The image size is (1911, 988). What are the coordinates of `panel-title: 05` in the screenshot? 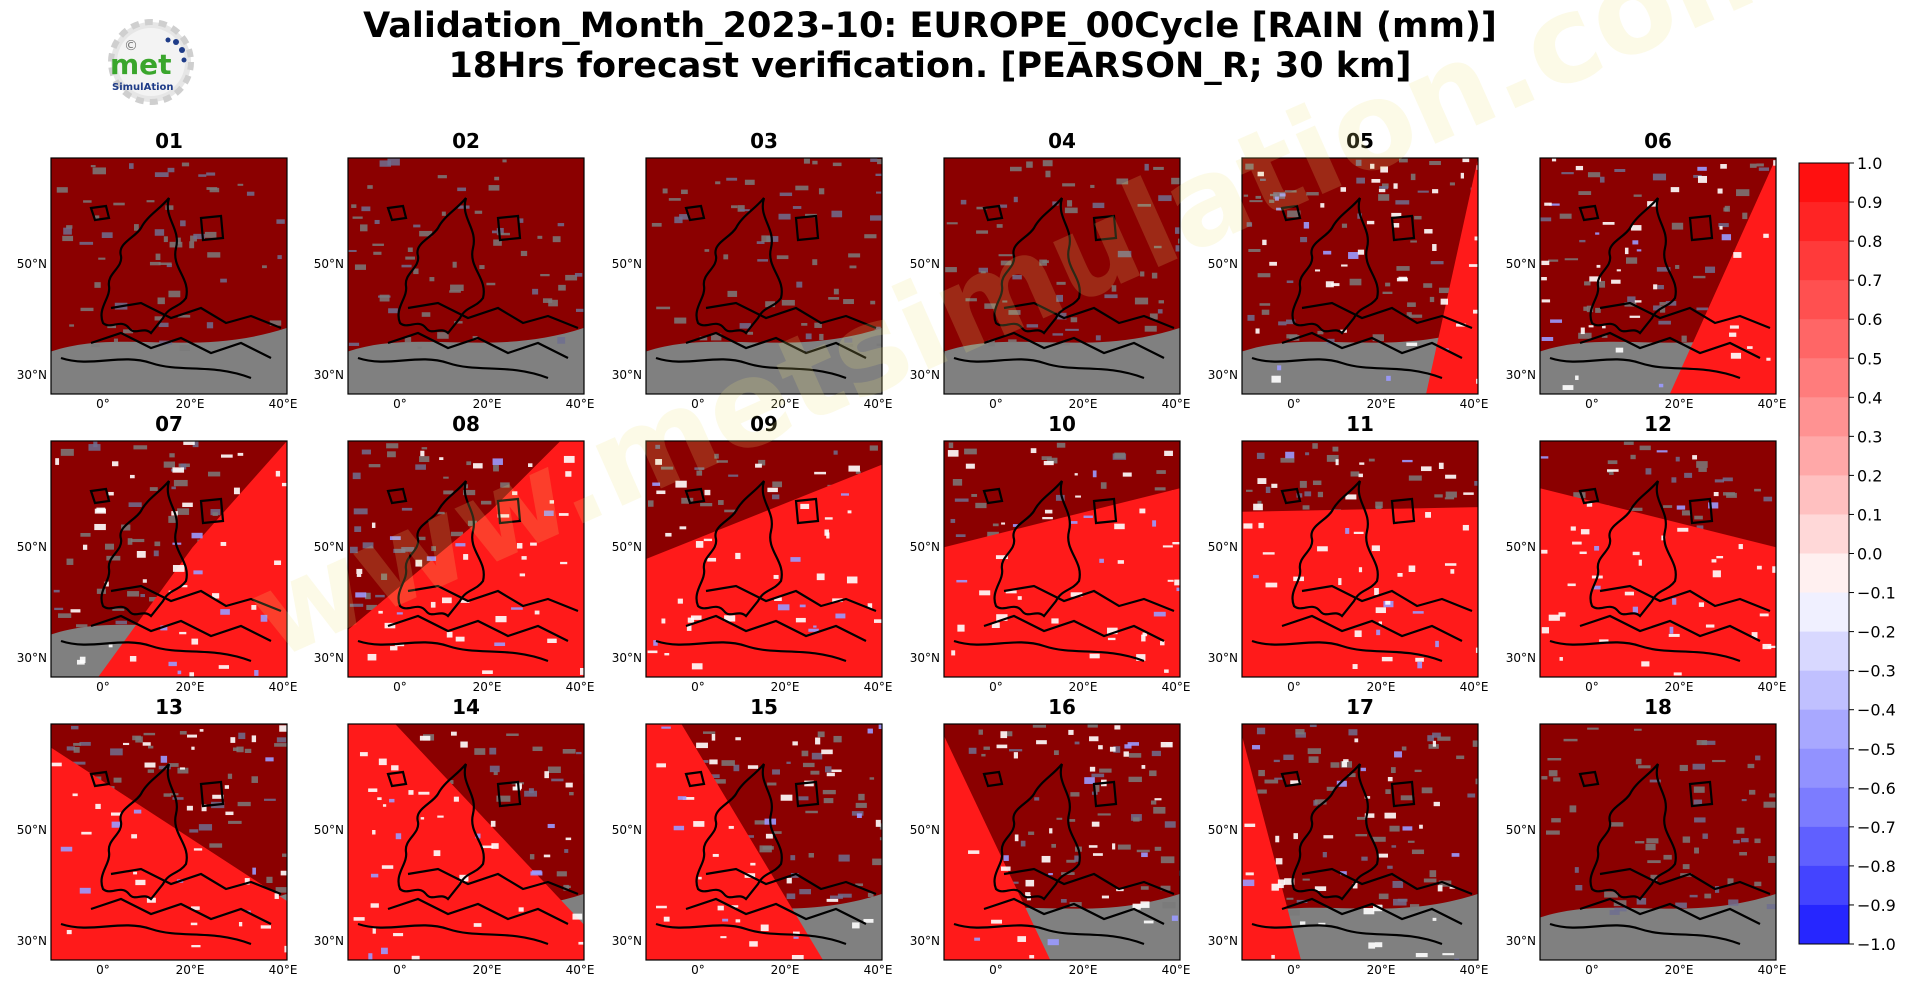 It's located at (1360, 141).